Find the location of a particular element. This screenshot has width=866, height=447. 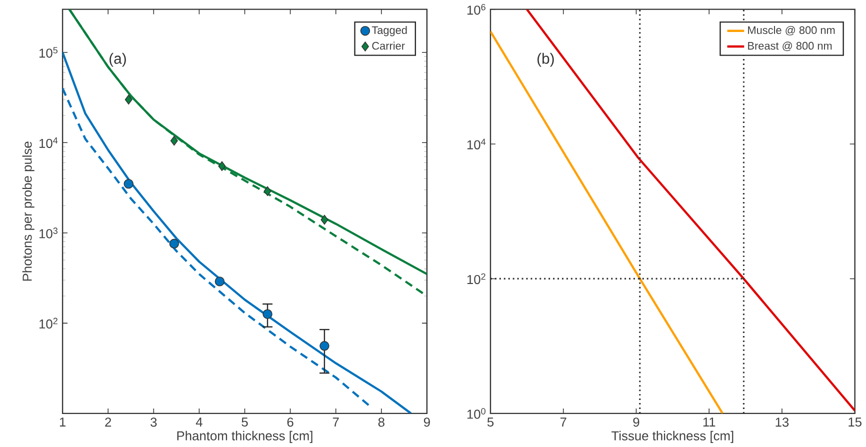

y-tick-label: 10$^{0}$ is located at coordinates (476, 413).